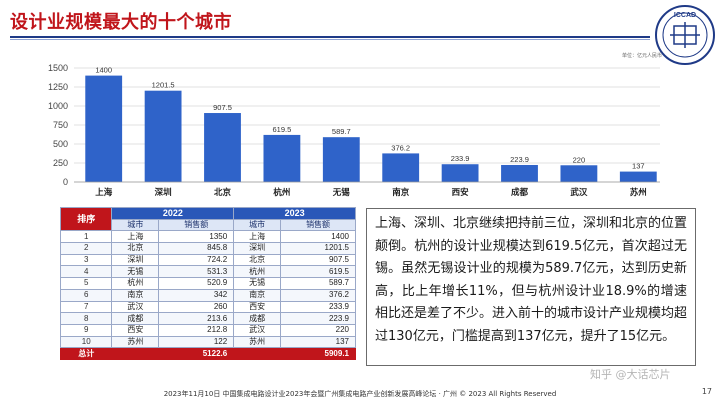  Describe the element at coordinates (257, 342) in the screenshot. I see `city-2023-cell: 苏州` at that location.